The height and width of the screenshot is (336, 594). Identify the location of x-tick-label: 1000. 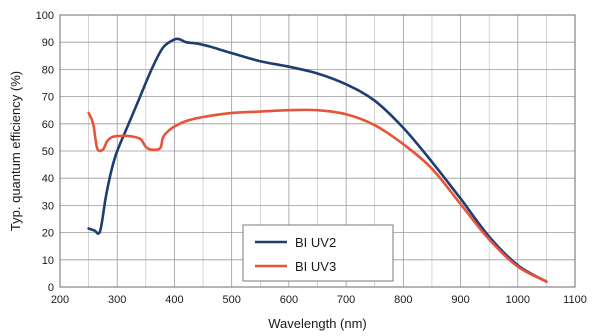
(518, 300).